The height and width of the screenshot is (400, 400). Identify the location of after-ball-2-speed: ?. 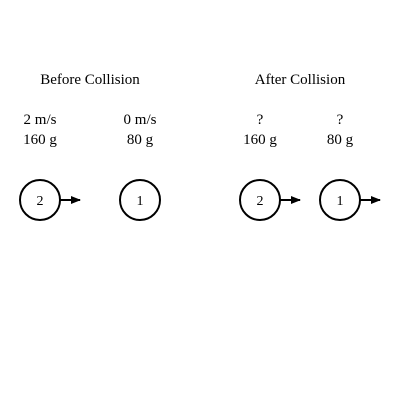
(260, 120).